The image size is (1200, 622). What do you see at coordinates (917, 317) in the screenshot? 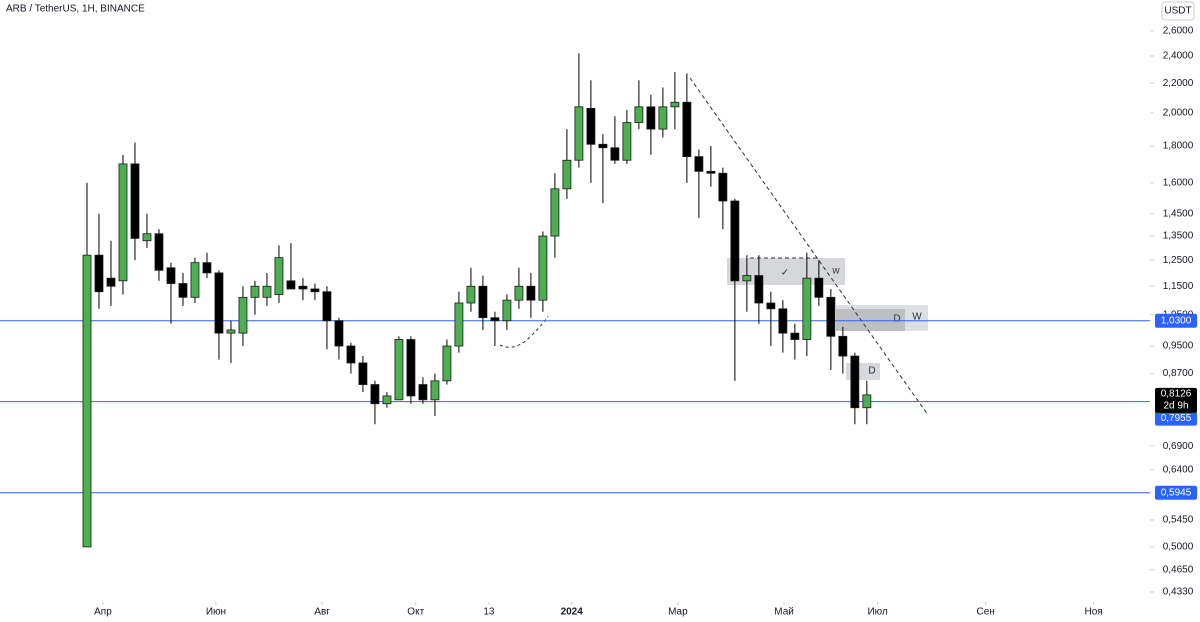
I see `annotation: W` at bounding box center [917, 317].